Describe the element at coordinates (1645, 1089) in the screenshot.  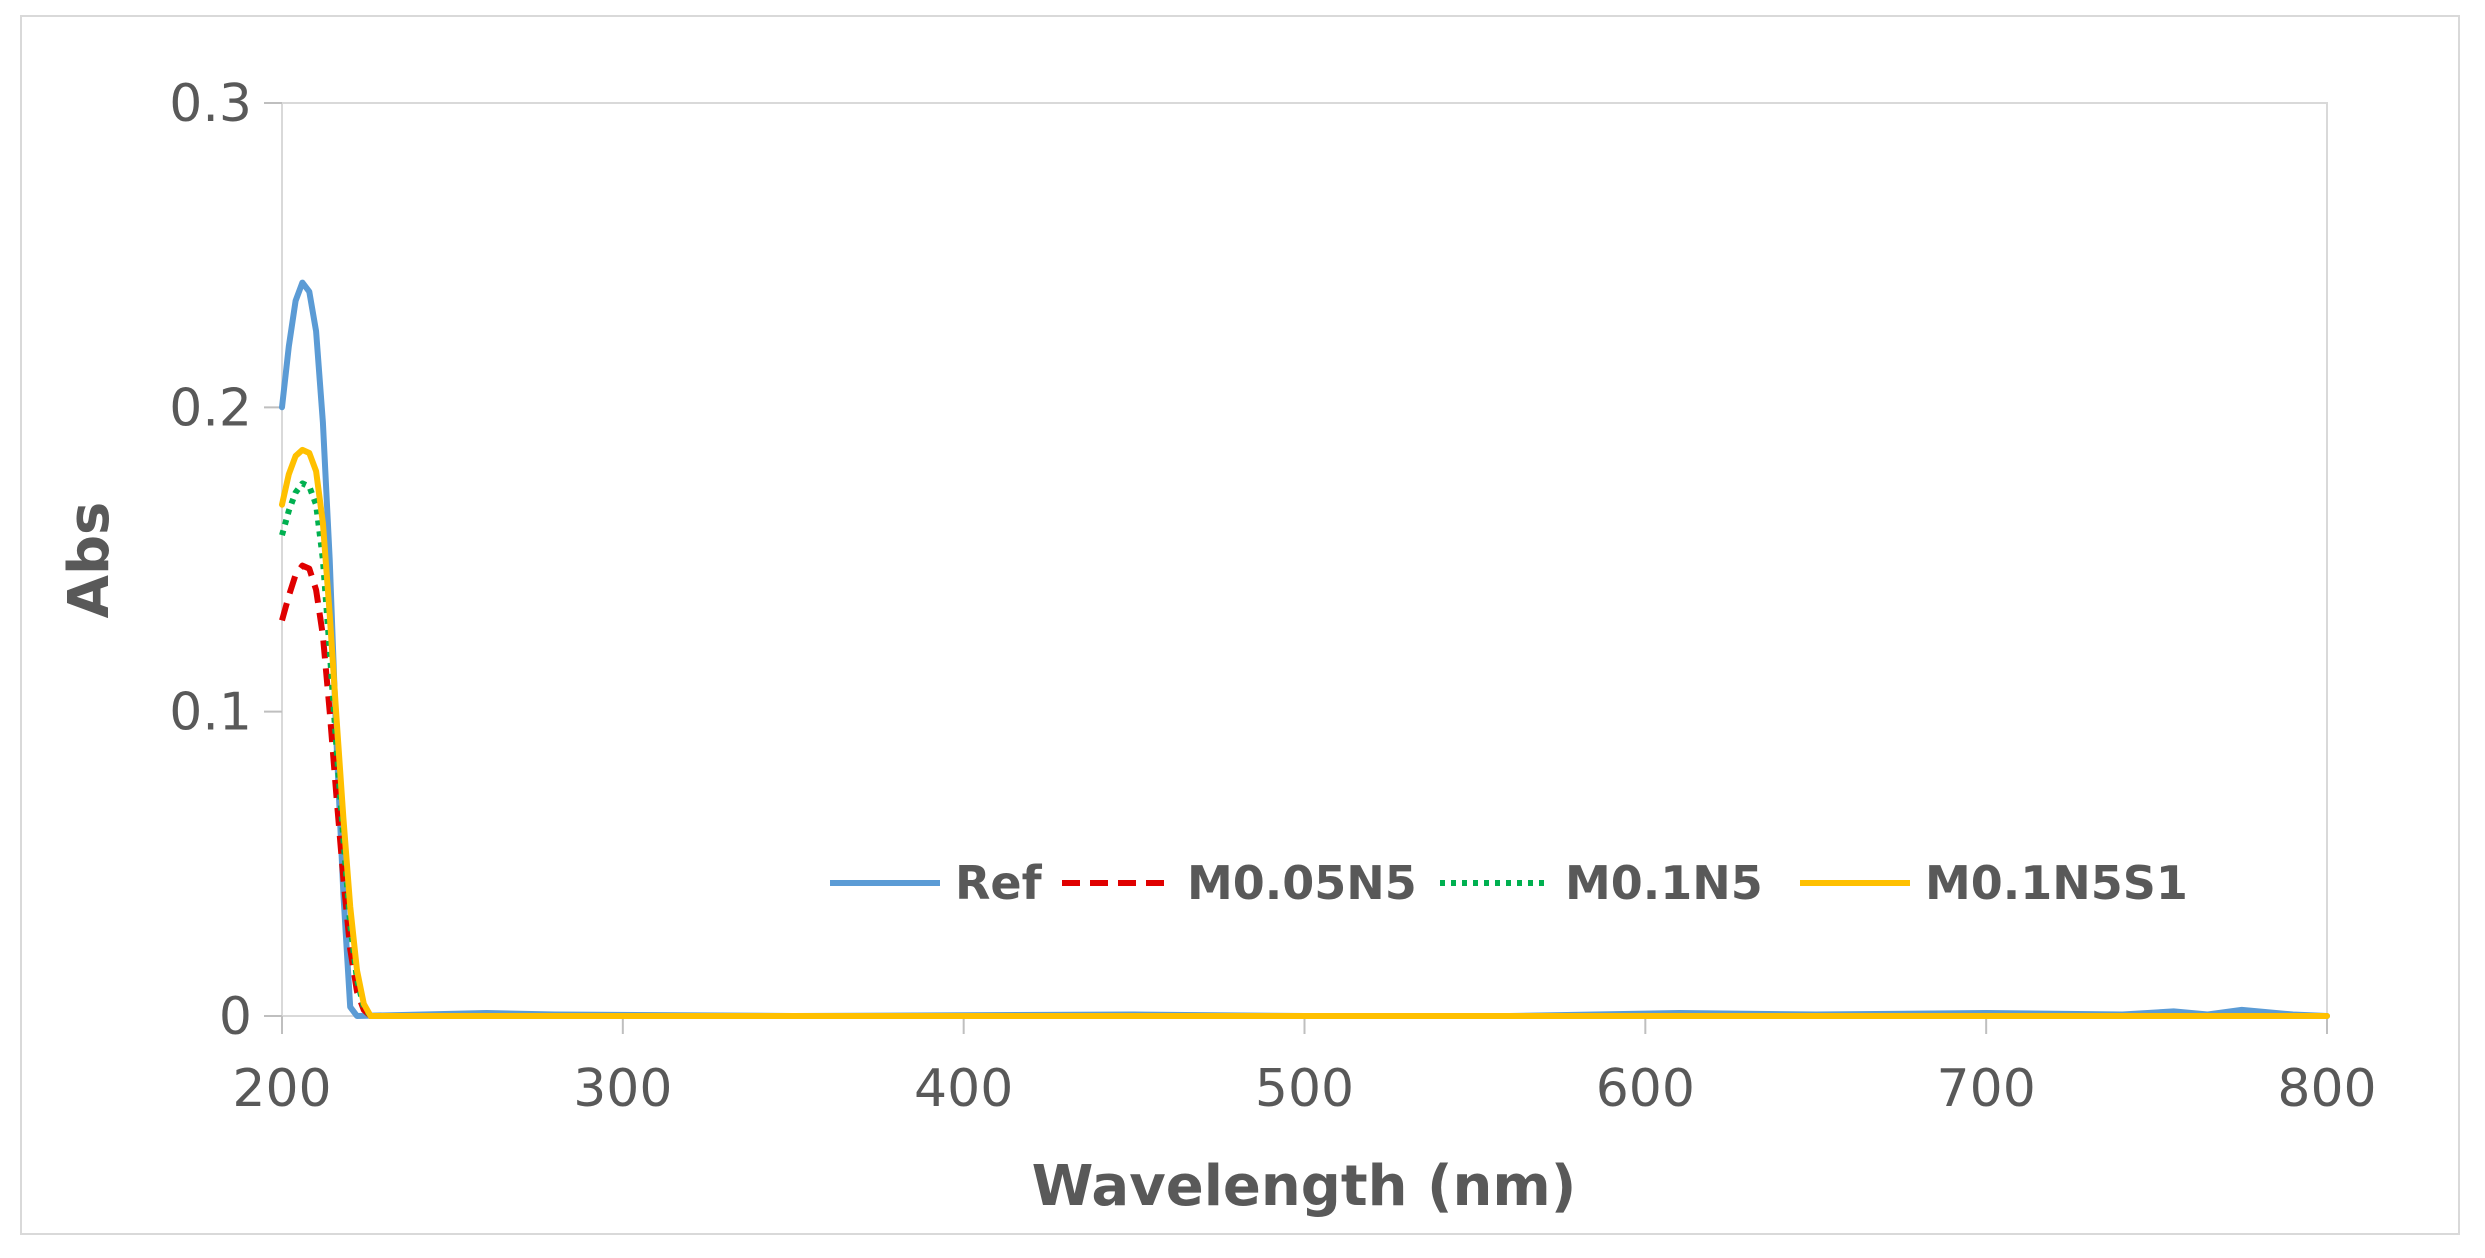
I see `x-tick-label: 600` at that location.